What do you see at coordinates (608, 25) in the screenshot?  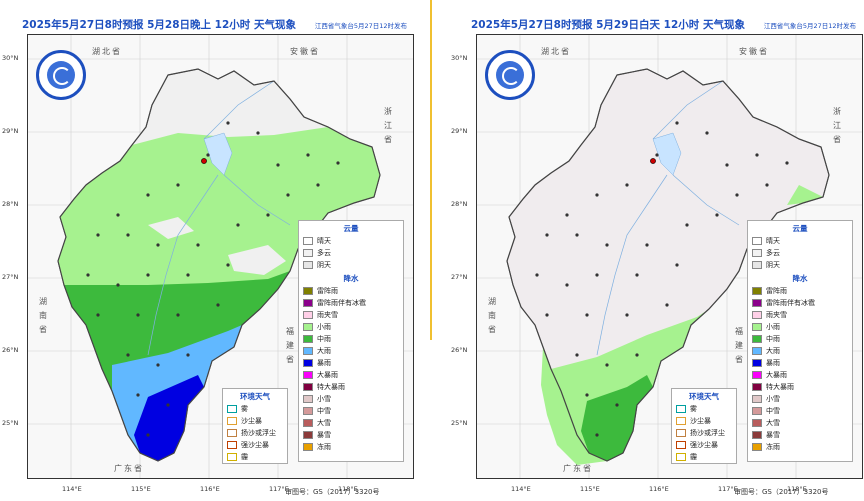 I see `panel-title: 2025年5月27日8时预报 5月29日白天 12小时 天气现象` at bounding box center [608, 25].